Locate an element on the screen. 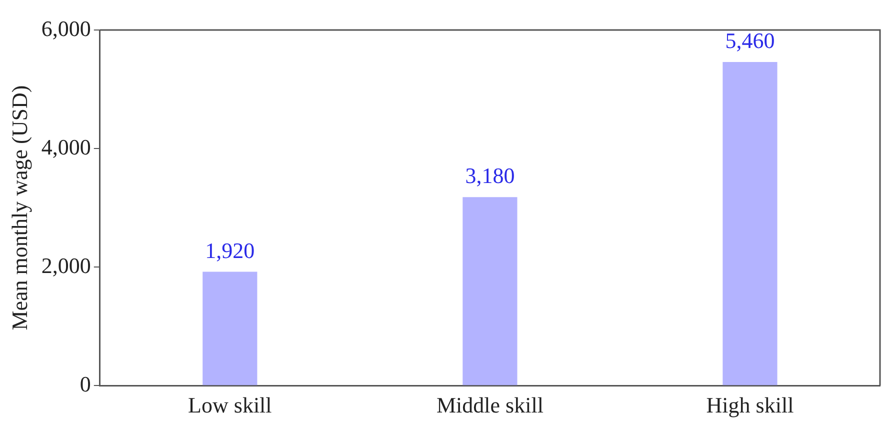  data-label: 3,180 is located at coordinates (490, 175).